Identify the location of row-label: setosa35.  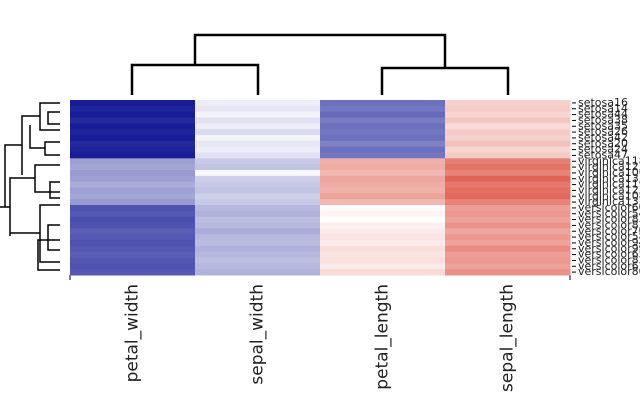
(603, 125).